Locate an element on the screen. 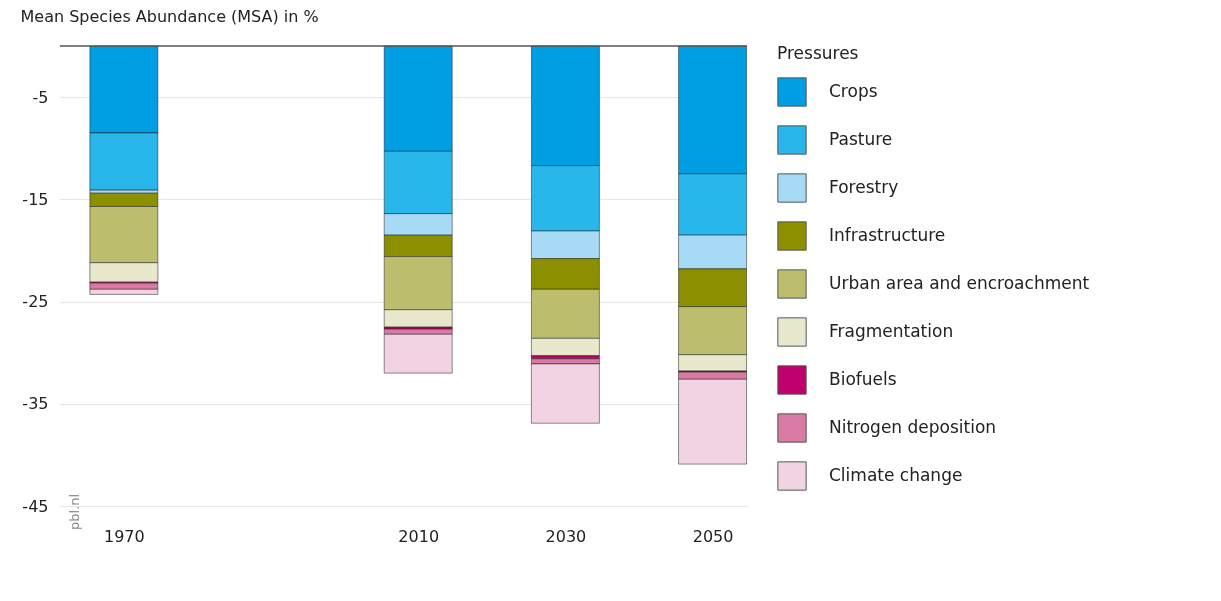  legend-label: Urban area and encroachment is located at coordinates (959, 283).